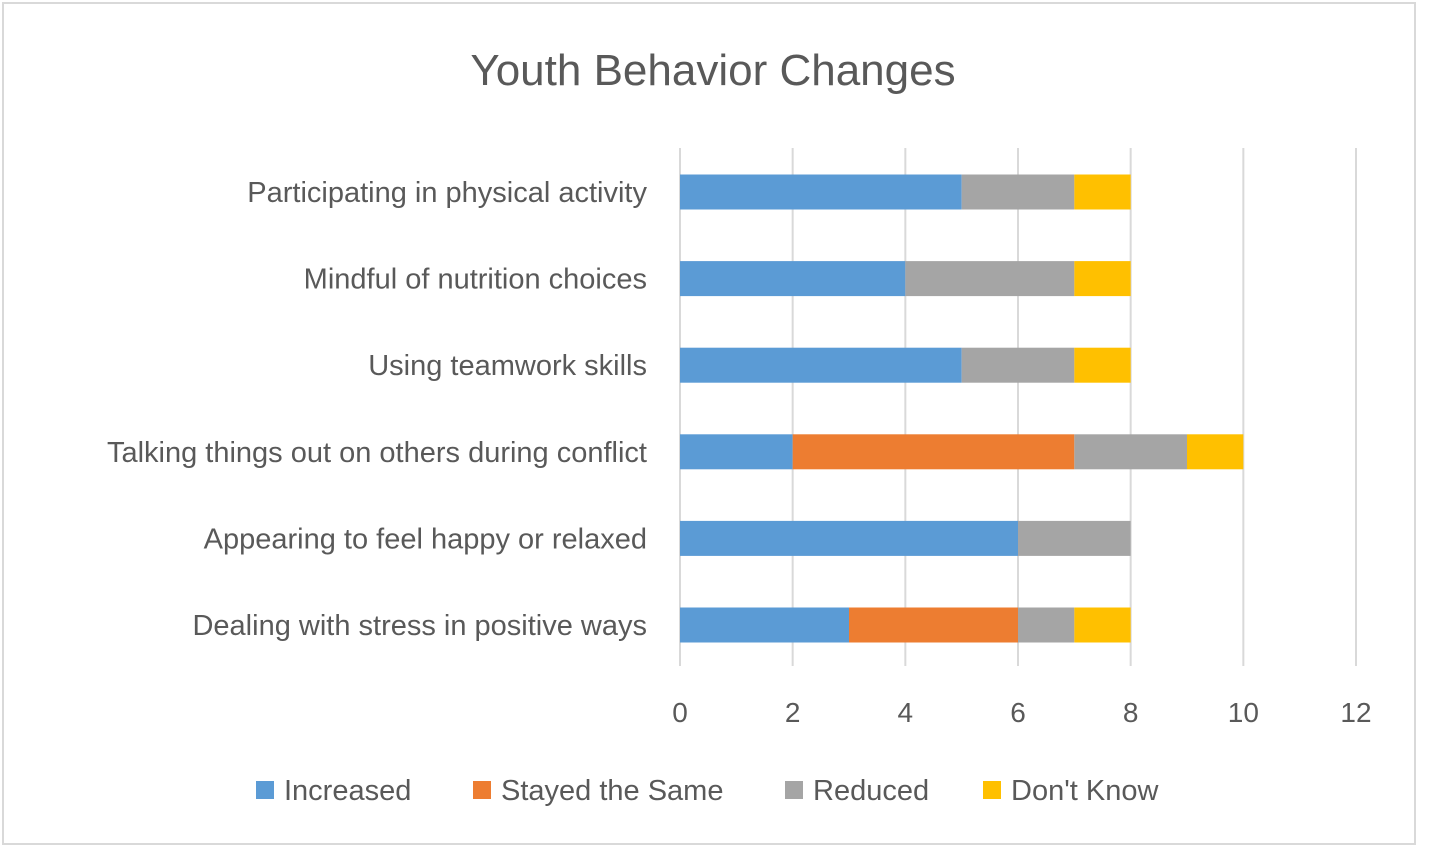  I want to click on category-label: Using teamwork skills, so click(507, 366).